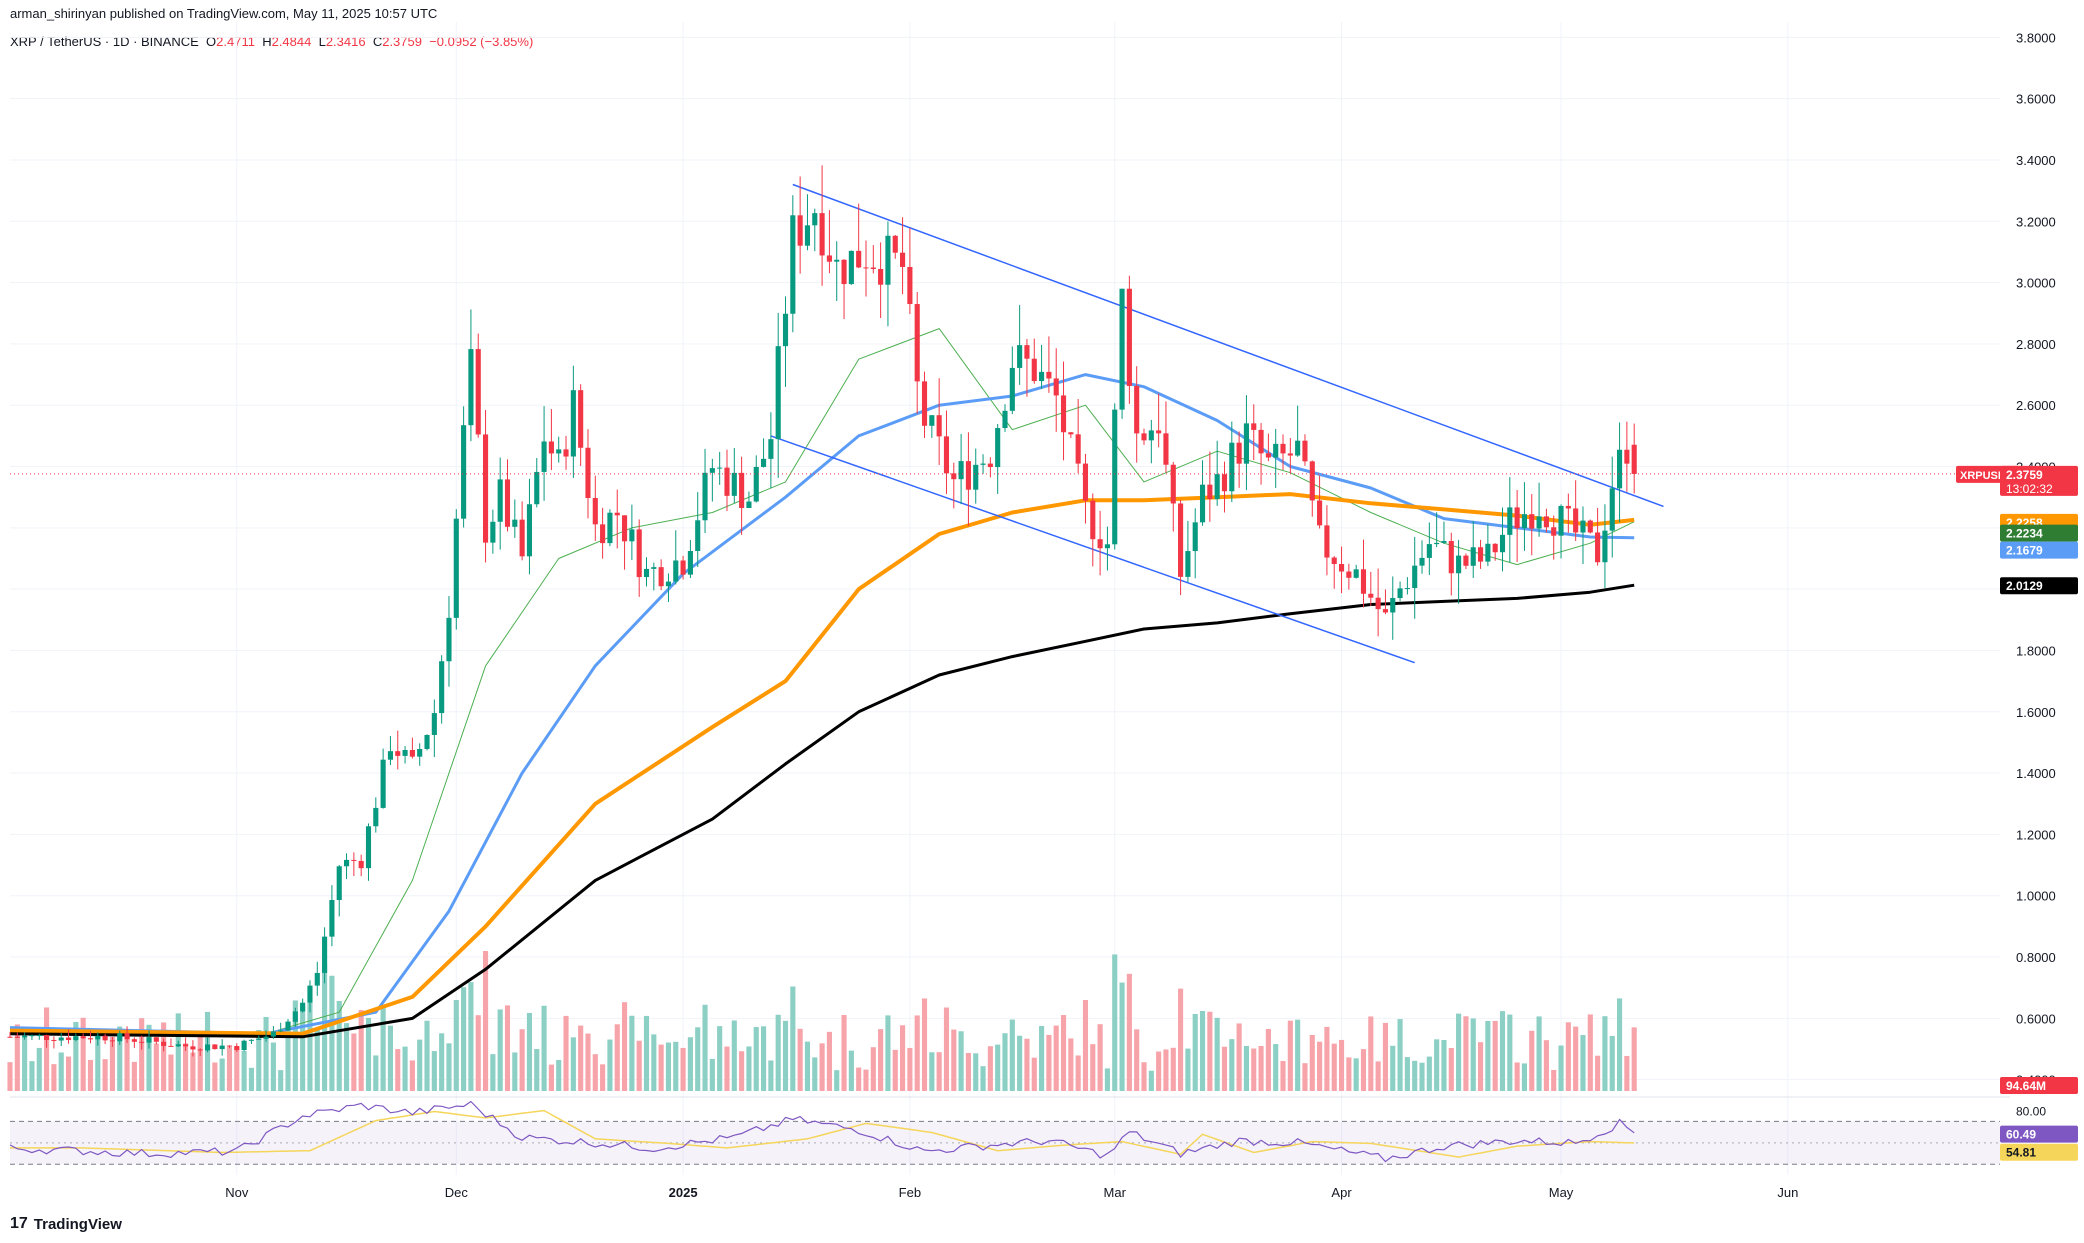 This screenshot has width=2084, height=1243. I want to click on y-tick-label: 3.8000, so click(2036, 37).